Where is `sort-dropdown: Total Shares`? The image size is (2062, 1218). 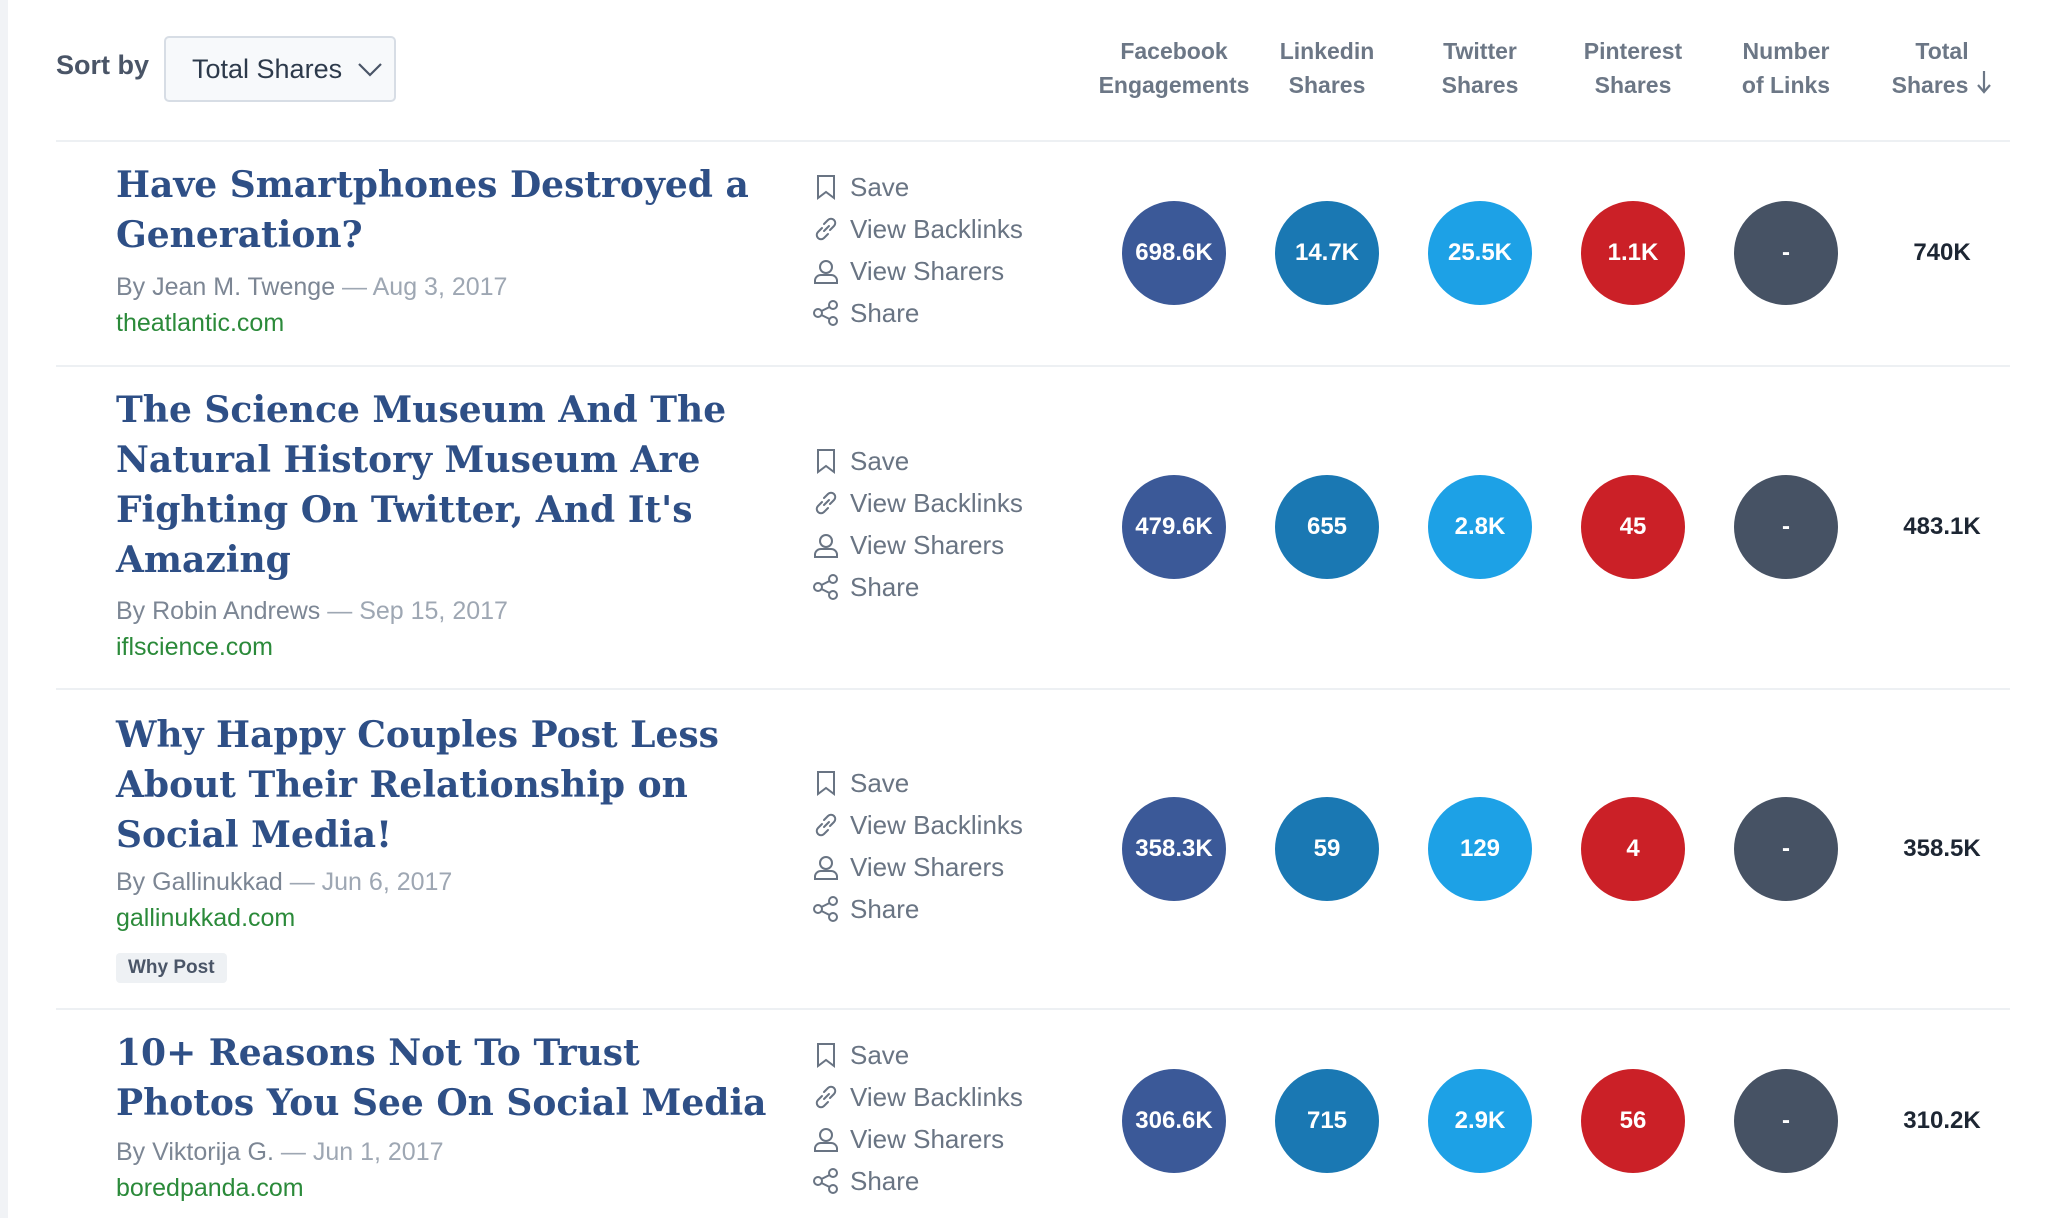
sort-dropdown: Total Shares is located at coordinates (280, 69).